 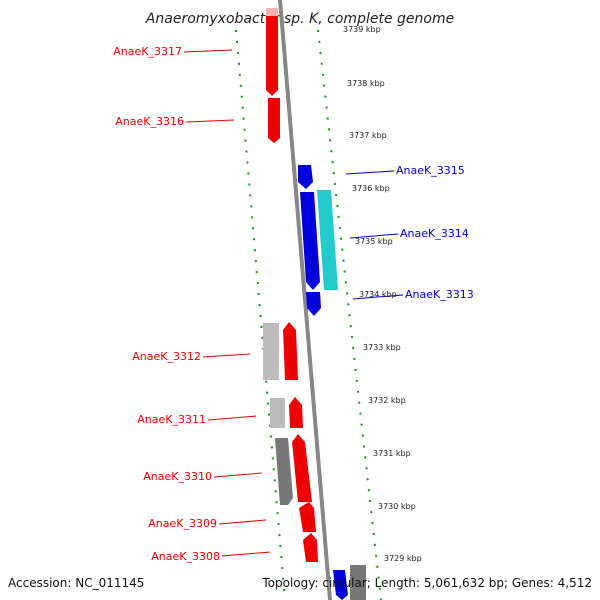 What do you see at coordinates (166, 356) in the screenshot?
I see `gene-label-anaek-3312: AnaeK_3312` at bounding box center [166, 356].